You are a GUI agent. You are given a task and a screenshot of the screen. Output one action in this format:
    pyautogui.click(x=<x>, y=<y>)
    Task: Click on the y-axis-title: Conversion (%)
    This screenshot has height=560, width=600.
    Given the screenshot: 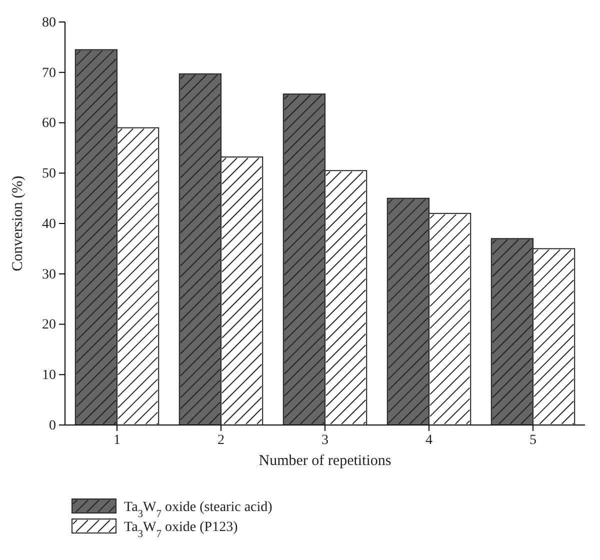 What is the action you would take?
    pyautogui.click(x=18, y=224)
    